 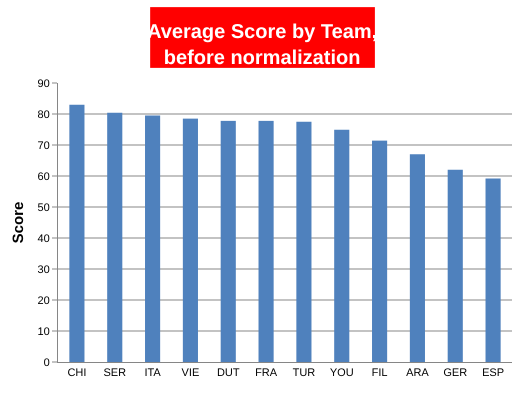 I want to click on x-tick-label: TUR, so click(x=304, y=373).